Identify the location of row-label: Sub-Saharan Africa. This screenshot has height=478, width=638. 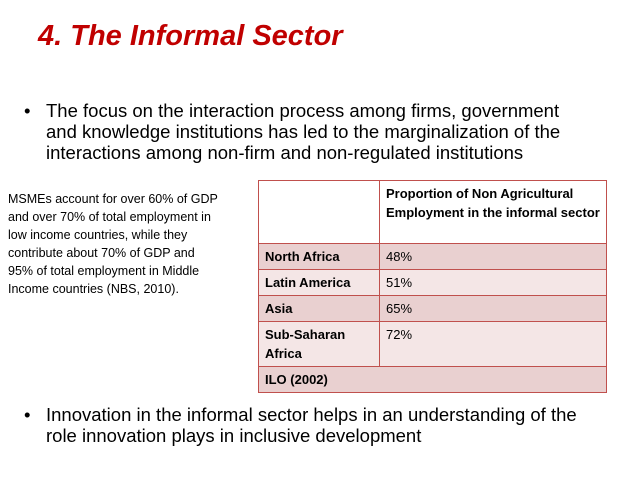
(319, 344).